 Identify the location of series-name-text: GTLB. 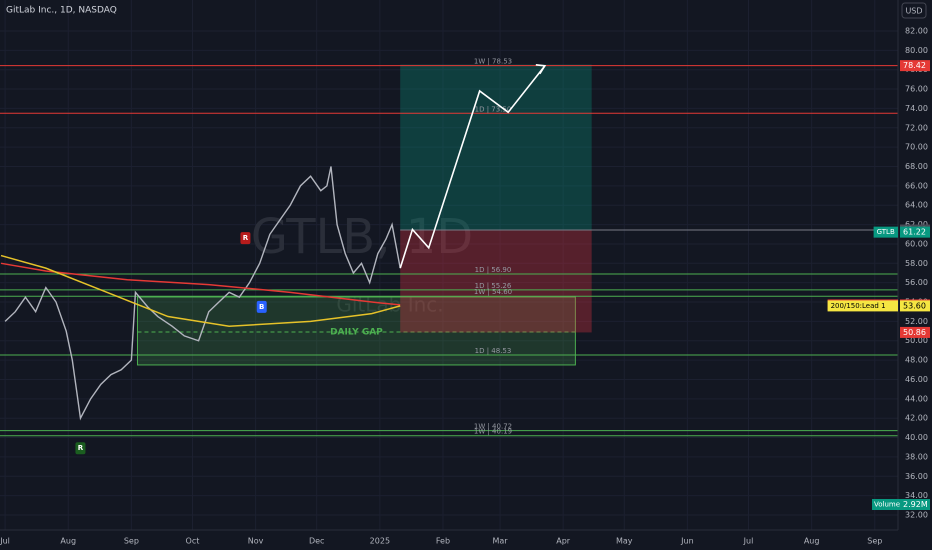
(886, 232).